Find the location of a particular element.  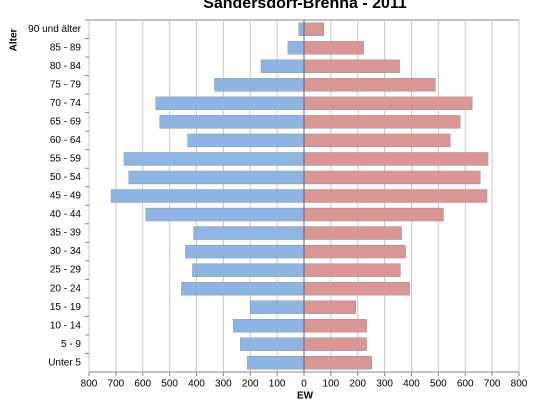

y-tick-label: 15 - 19 is located at coordinates (66, 307).